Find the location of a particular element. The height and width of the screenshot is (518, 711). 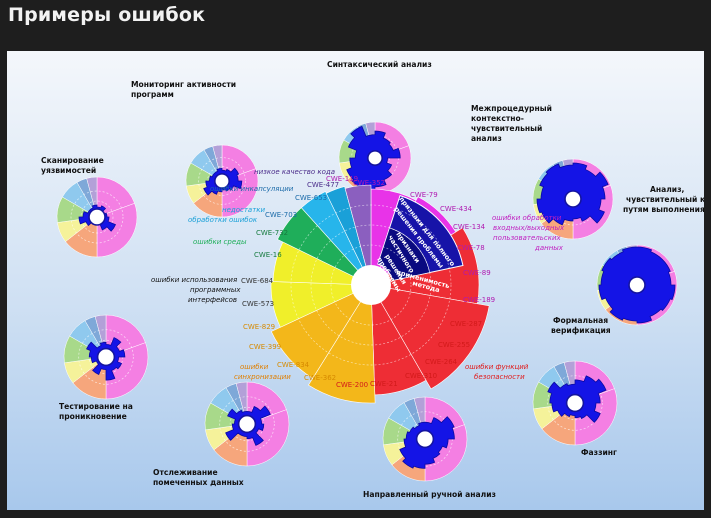

category-label: данных is located at coordinates (549, 248).